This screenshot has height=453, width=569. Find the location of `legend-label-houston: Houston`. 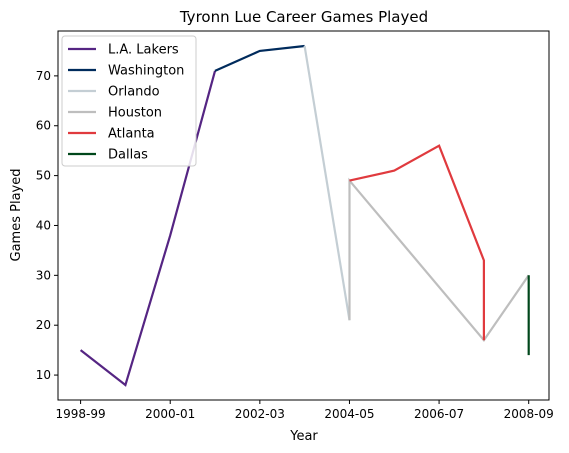

legend-label-houston: Houston is located at coordinates (135, 113).